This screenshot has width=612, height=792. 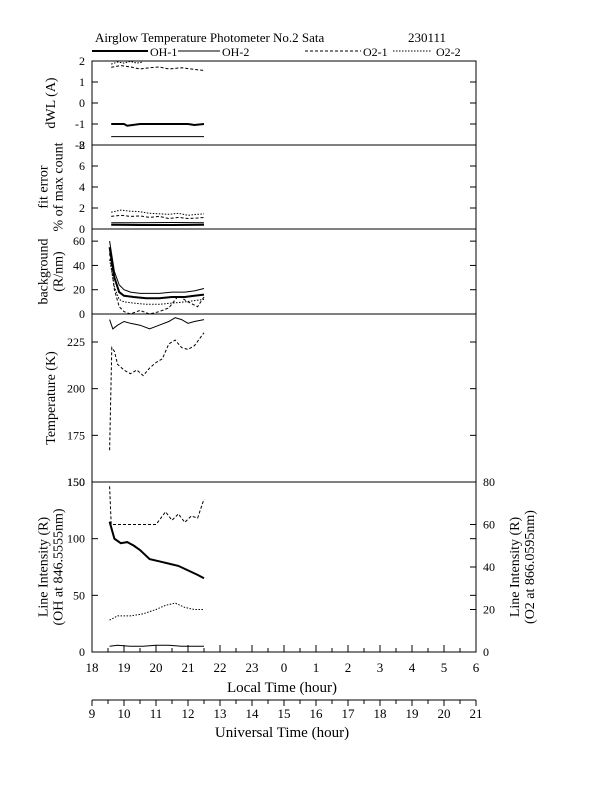 What do you see at coordinates (79, 241) in the screenshot?
I see `y-tick-label: 60` at bounding box center [79, 241].